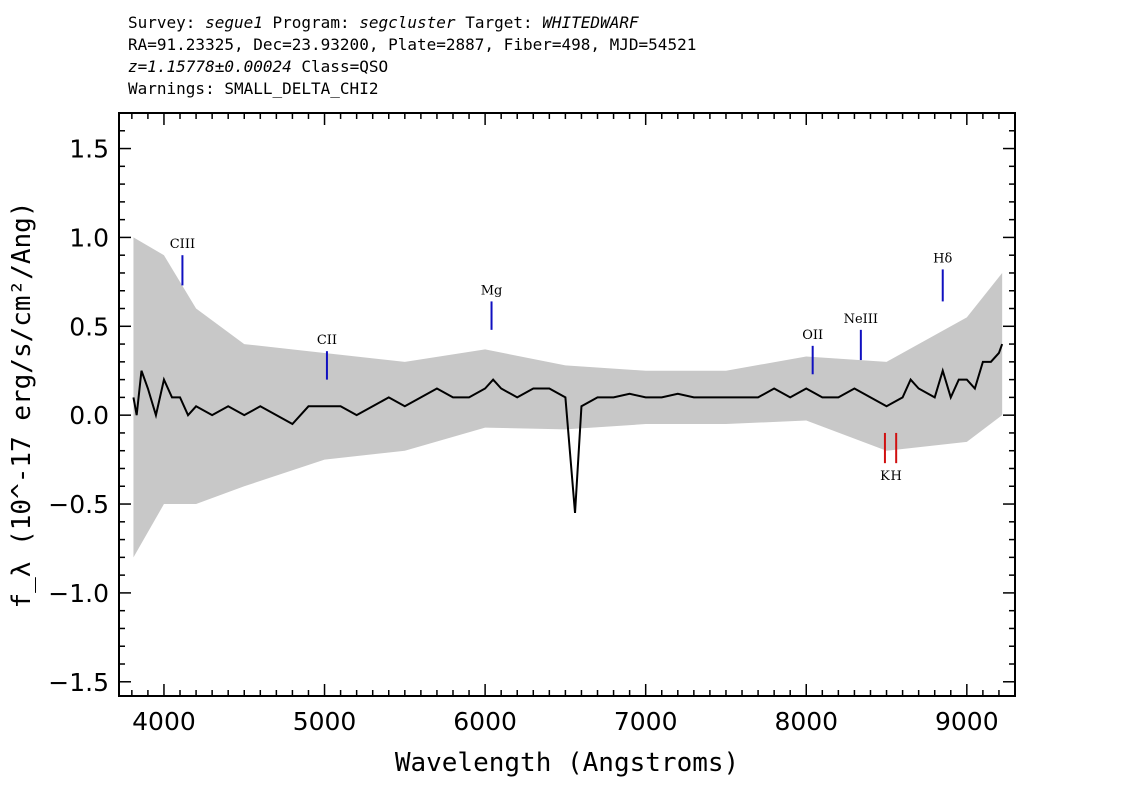 The height and width of the screenshot is (810, 1134). What do you see at coordinates (162, 22) in the screenshot?
I see `survey-label: Survey:` at bounding box center [162, 22].